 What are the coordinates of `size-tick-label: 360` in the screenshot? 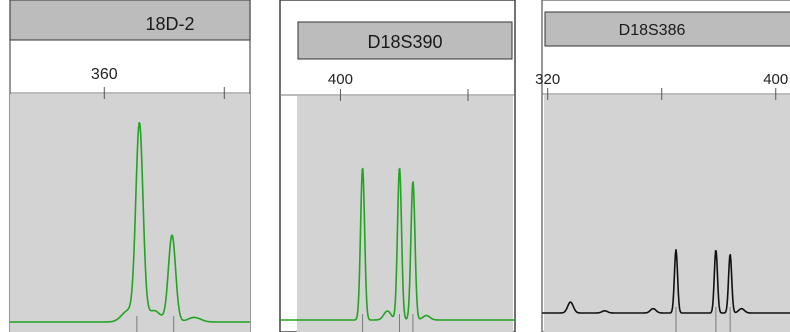 It's located at (104, 74).